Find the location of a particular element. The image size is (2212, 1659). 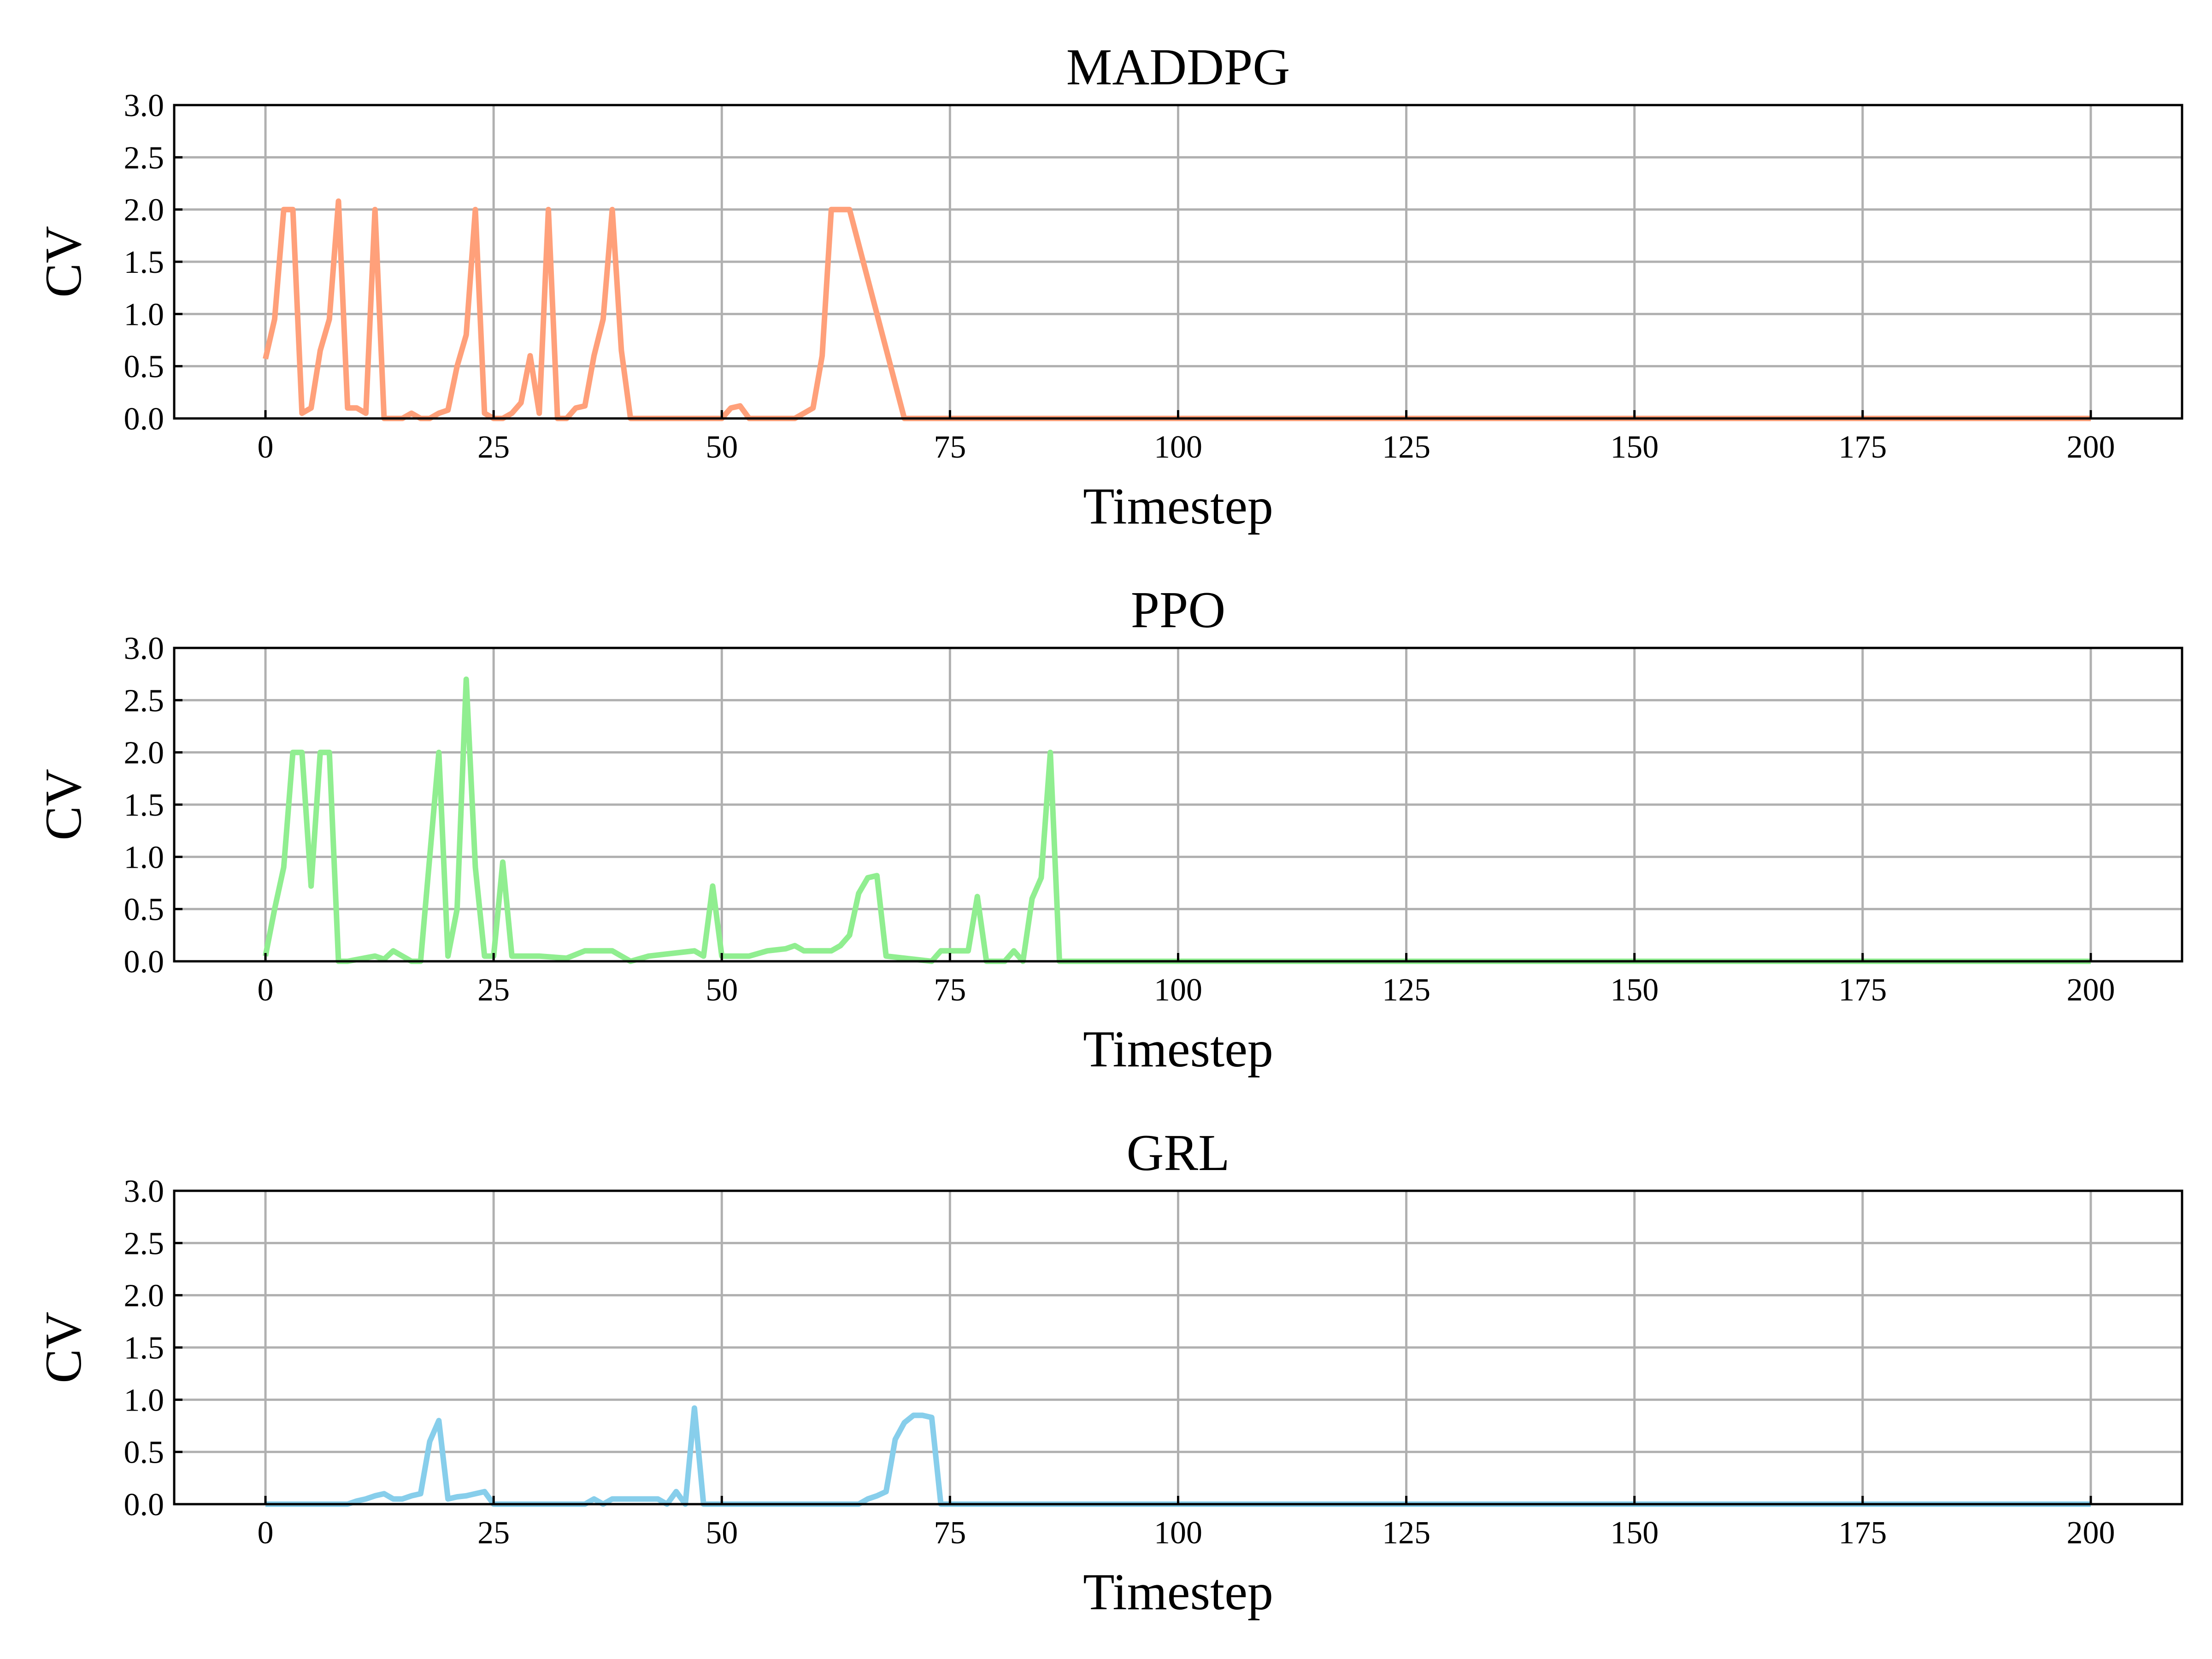

chart-title: MADDPG is located at coordinates (1178, 67).